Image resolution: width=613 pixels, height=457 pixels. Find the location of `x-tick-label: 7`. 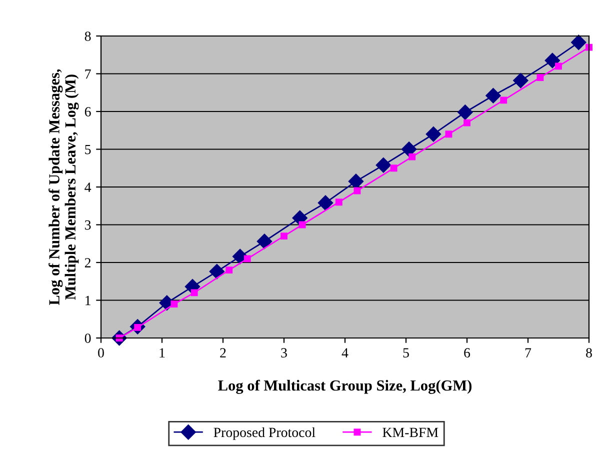

x-tick-label: 7 is located at coordinates (528, 353).